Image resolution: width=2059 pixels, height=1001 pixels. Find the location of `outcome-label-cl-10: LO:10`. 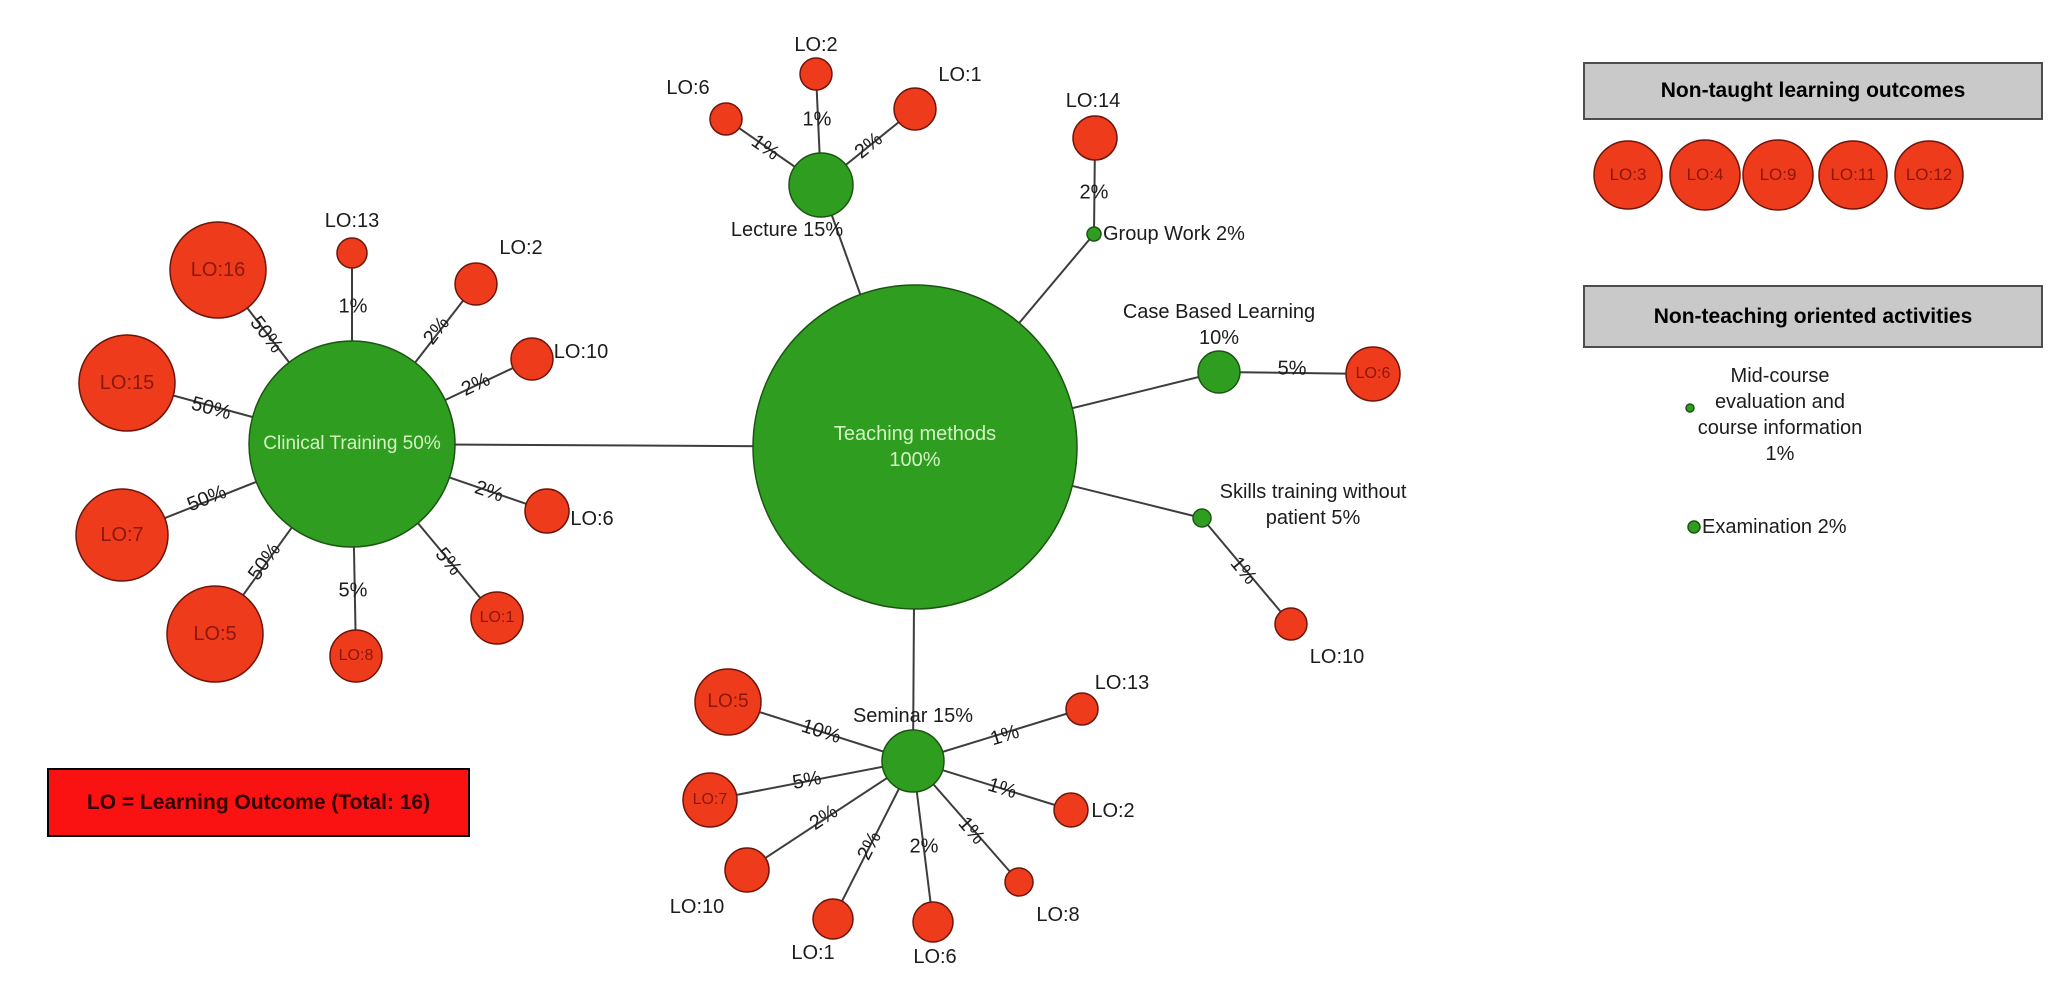

outcome-label-cl-10: LO:10 is located at coordinates (581, 352).